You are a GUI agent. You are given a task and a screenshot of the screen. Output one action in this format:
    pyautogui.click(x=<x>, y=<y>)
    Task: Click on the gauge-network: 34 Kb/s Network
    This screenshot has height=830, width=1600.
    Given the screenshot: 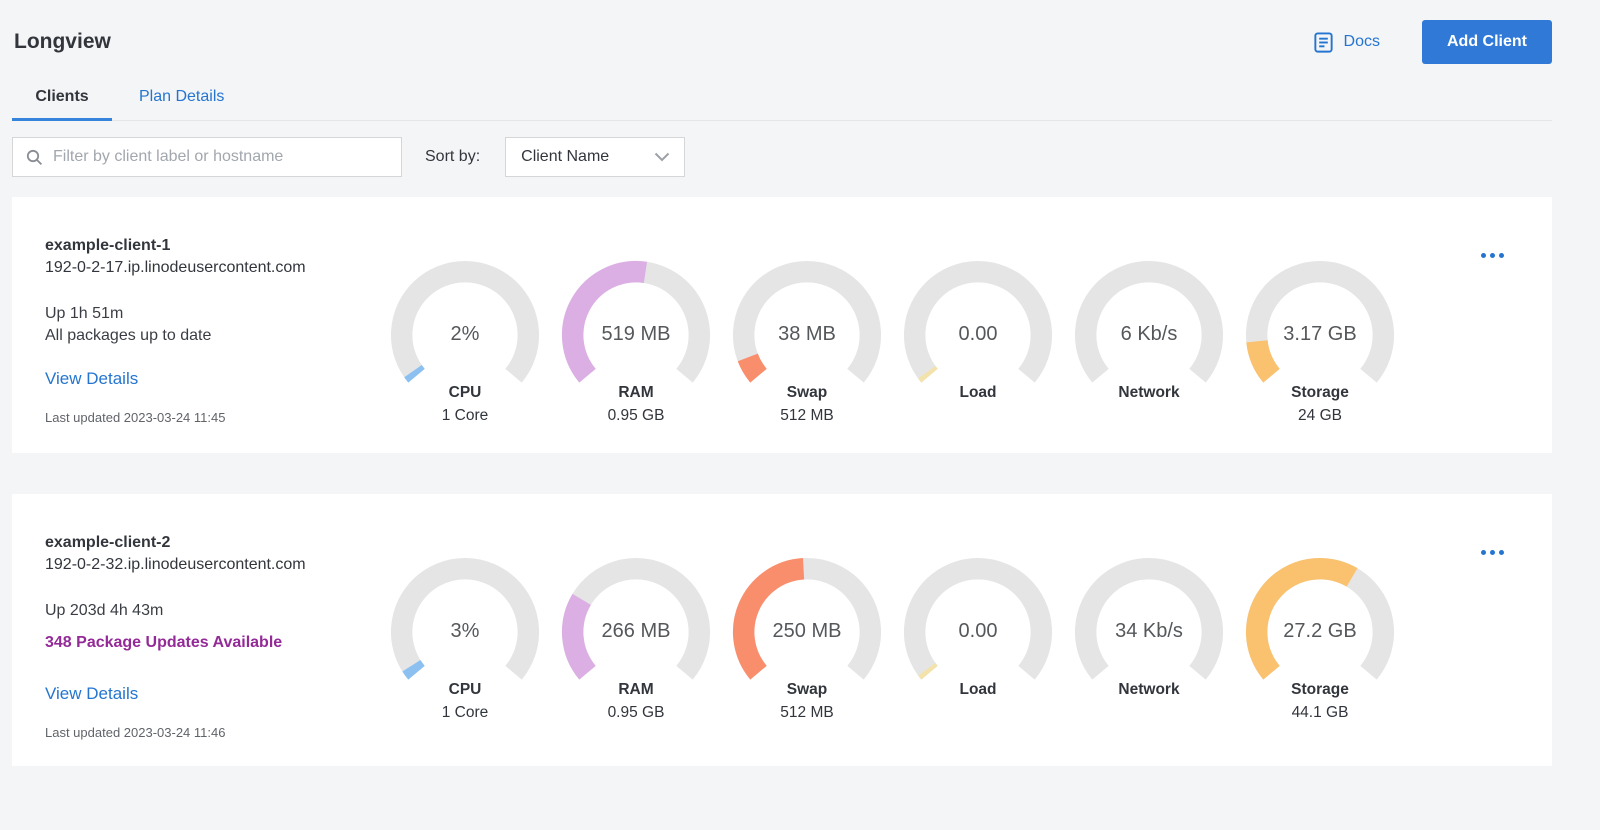 What is the action you would take?
    pyautogui.click(x=1149, y=648)
    